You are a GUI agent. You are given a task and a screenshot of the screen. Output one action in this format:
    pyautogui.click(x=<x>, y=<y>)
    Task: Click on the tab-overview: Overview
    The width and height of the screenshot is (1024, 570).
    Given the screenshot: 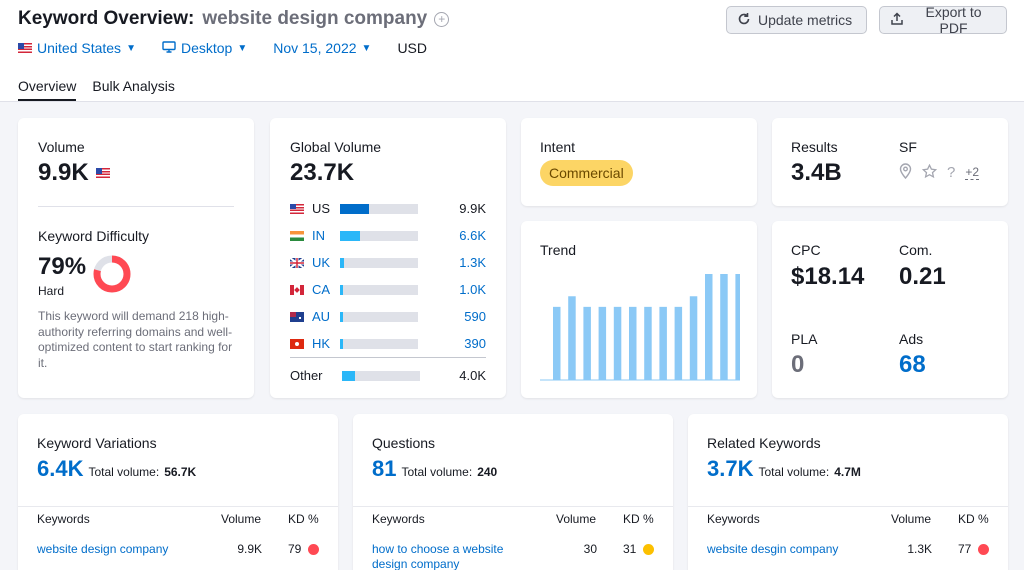 What is the action you would take?
    pyautogui.click(x=47, y=89)
    